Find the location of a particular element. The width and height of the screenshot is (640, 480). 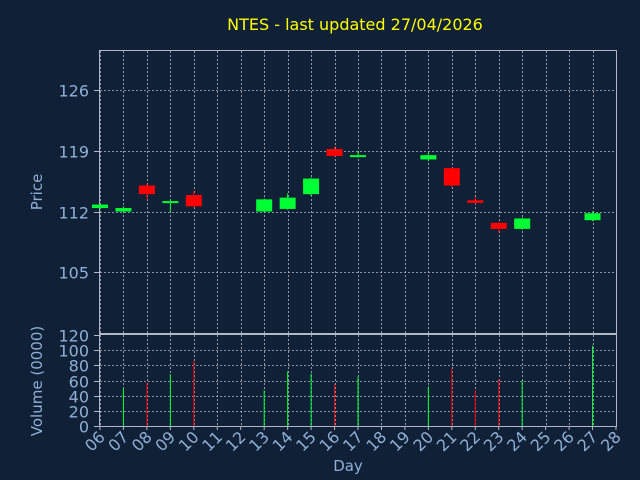

volume-tick-label: 60 is located at coordinates (79, 382).